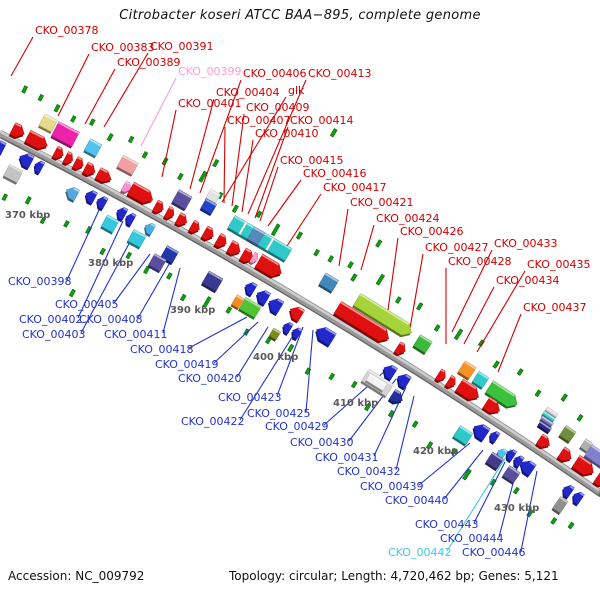 The image size is (600, 600). Describe the element at coordinates (209, 71) in the screenshot. I see `gene-label: CKO_00399` at that location.